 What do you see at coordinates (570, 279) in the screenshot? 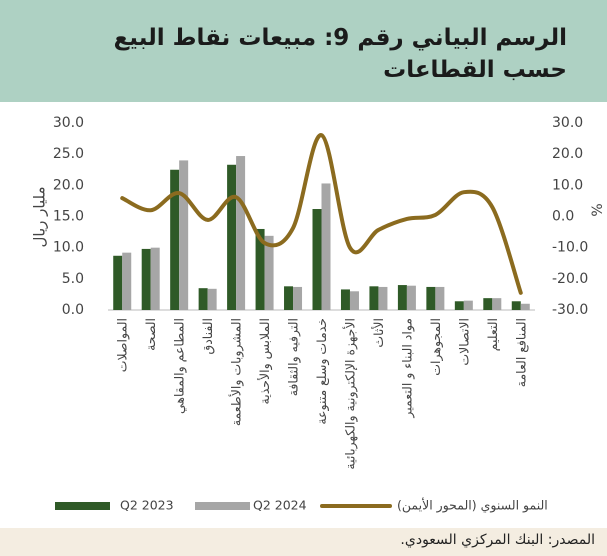
I see `y2-tick-label: -20.0` at bounding box center [570, 279].